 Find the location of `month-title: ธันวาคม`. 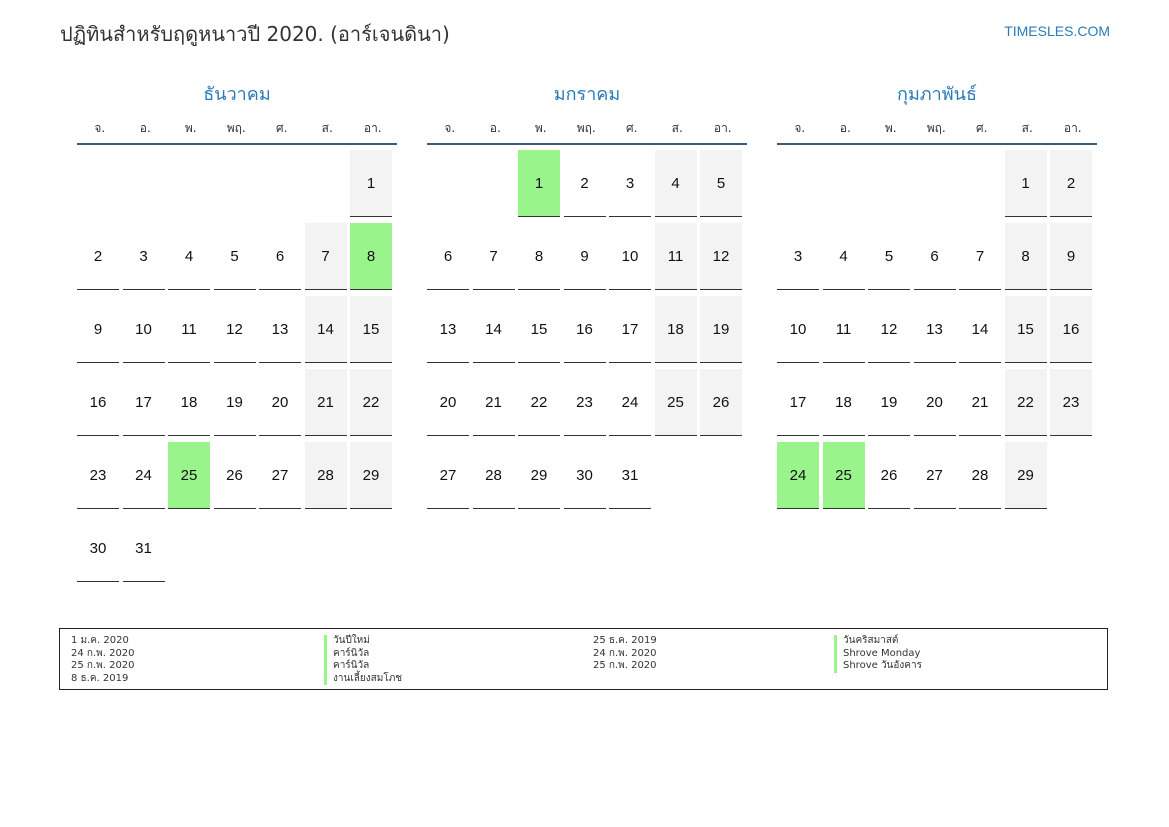

month-title: ธันวาคม is located at coordinates (237, 94).